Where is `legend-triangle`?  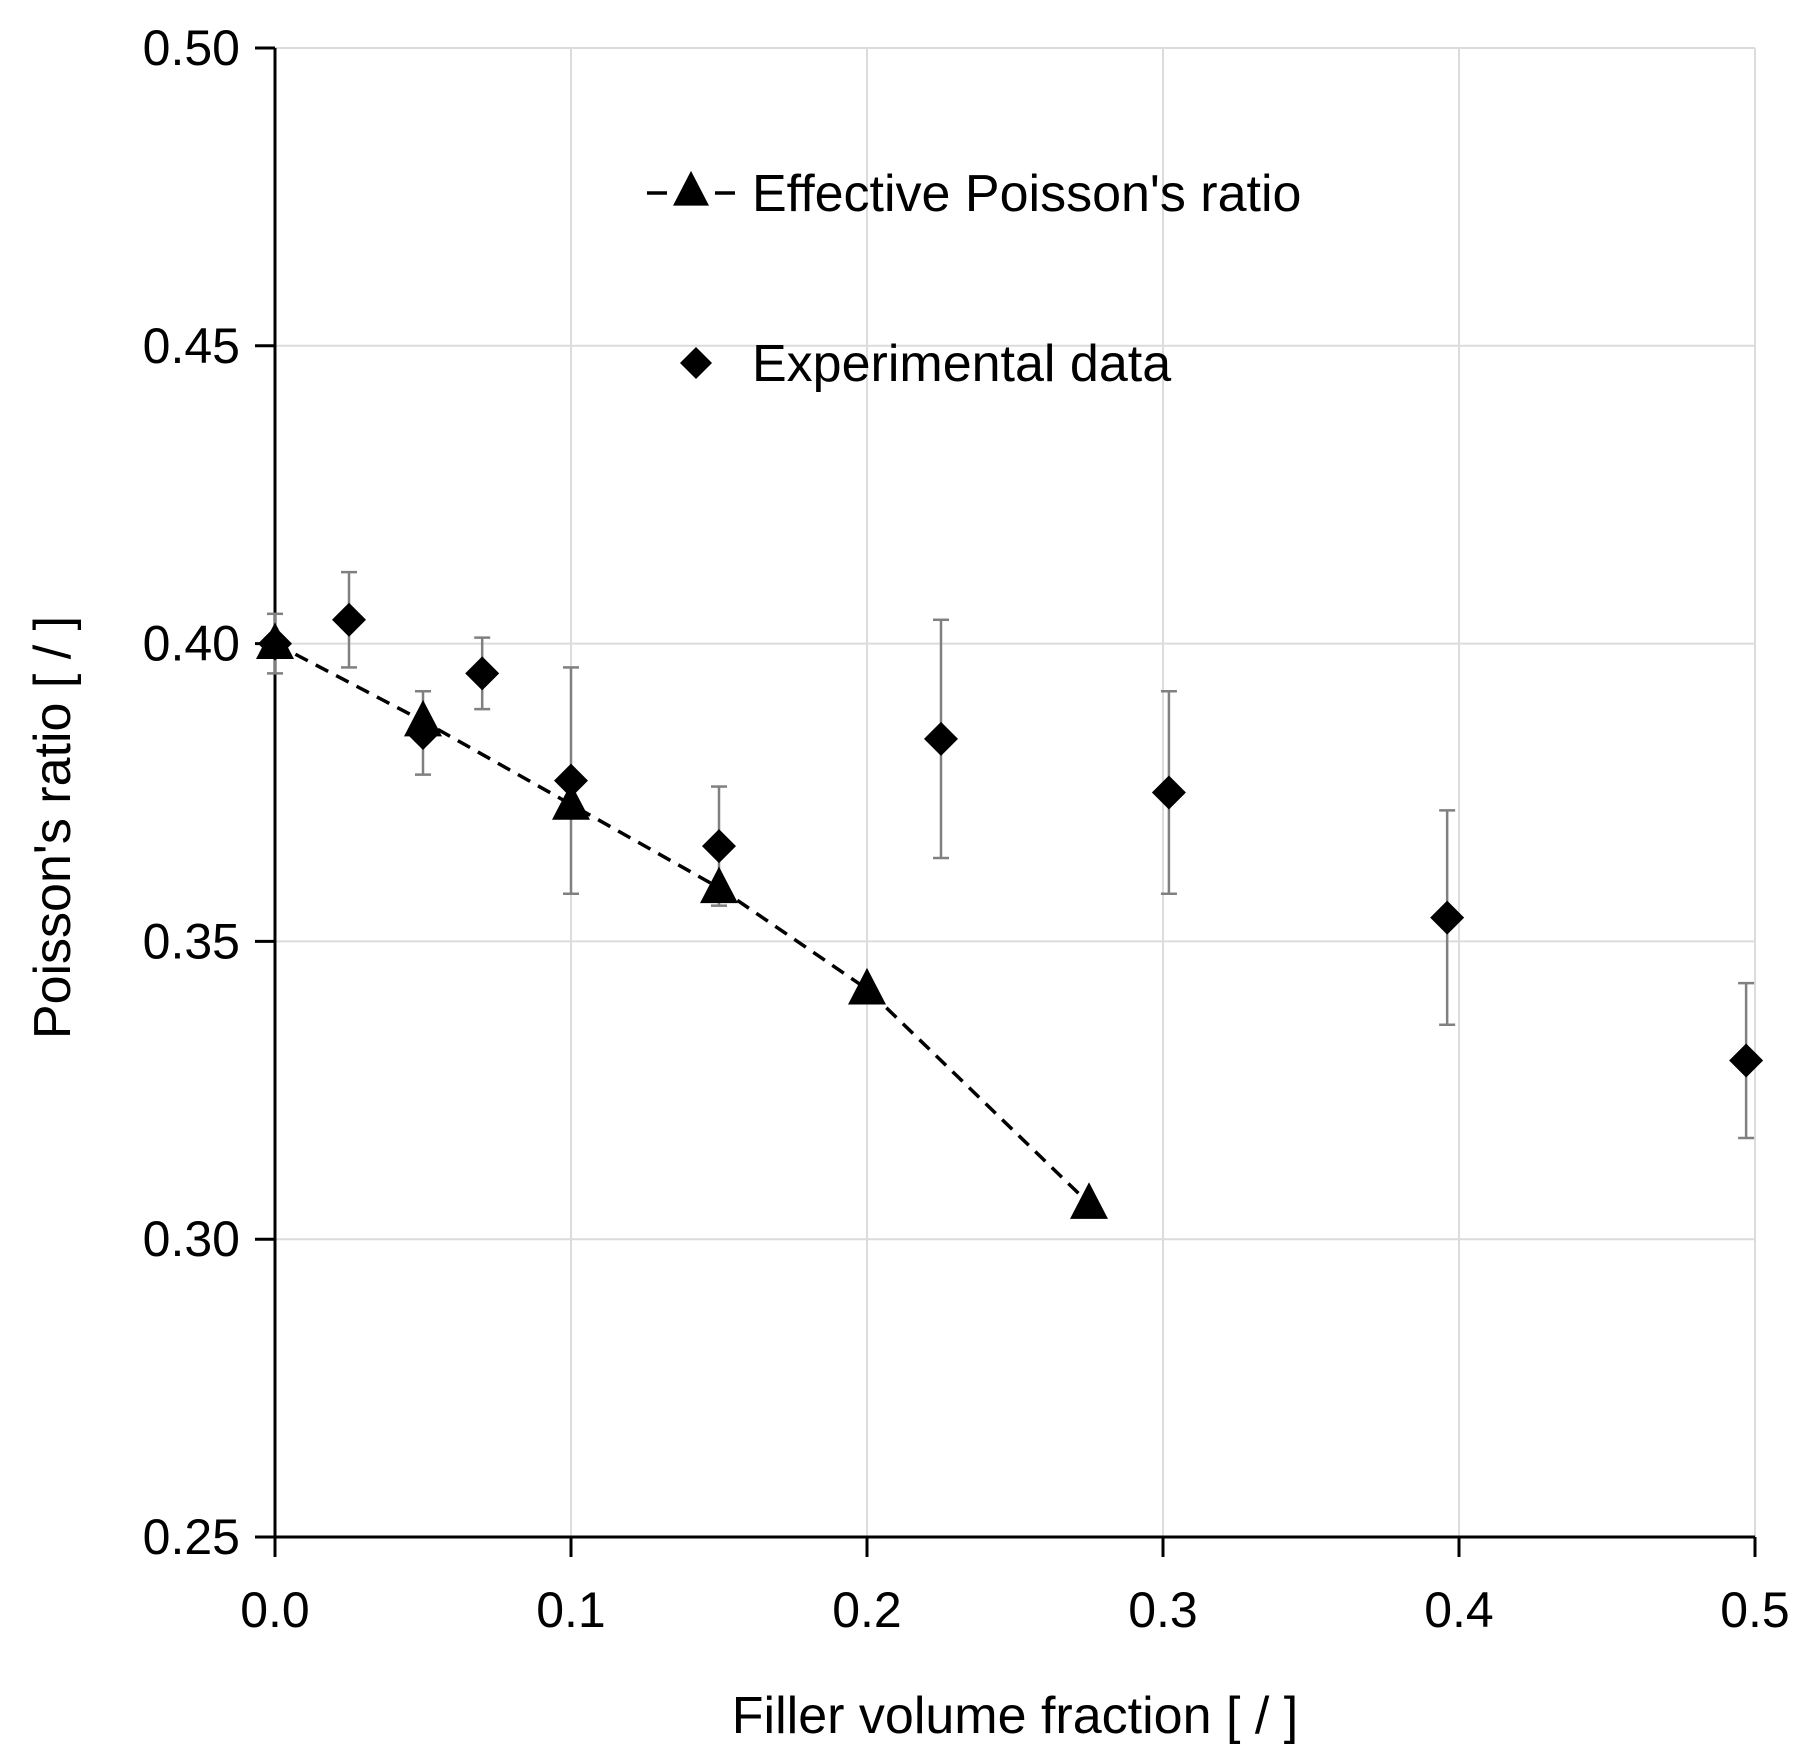
legend-triangle is located at coordinates (691, 188).